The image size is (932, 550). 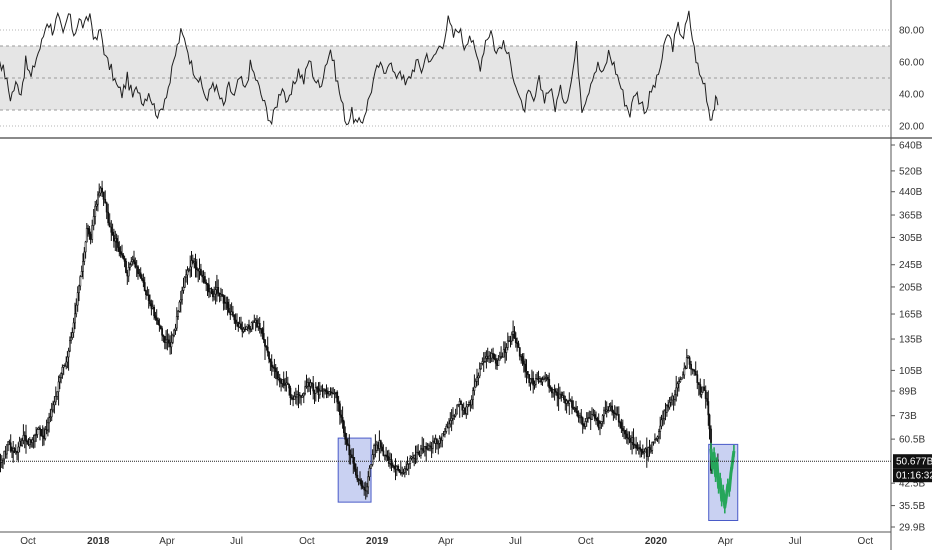 What do you see at coordinates (911, 371) in the screenshot?
I see `price-tick-label: 105B` at bounding box center [911, 371].